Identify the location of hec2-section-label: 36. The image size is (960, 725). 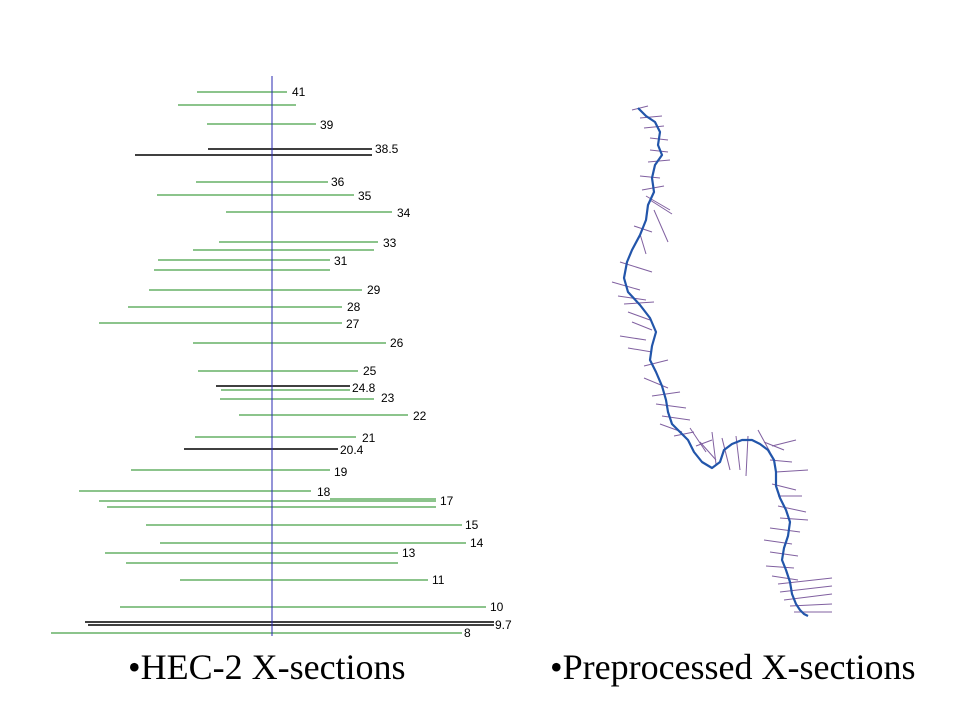
(338, 182).